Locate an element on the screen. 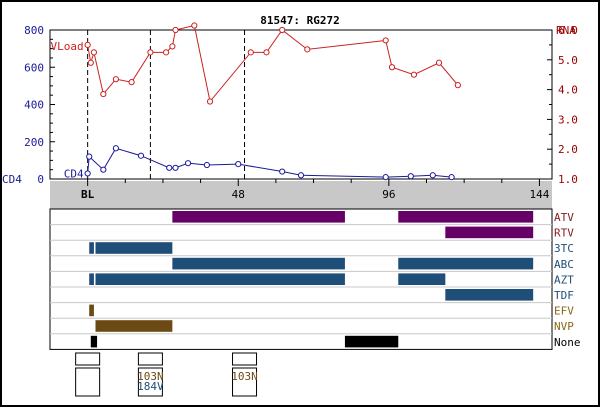 The height and width of the screenshot is (407, 600). mutation-label: 184V is located at coordinates (150, 386).